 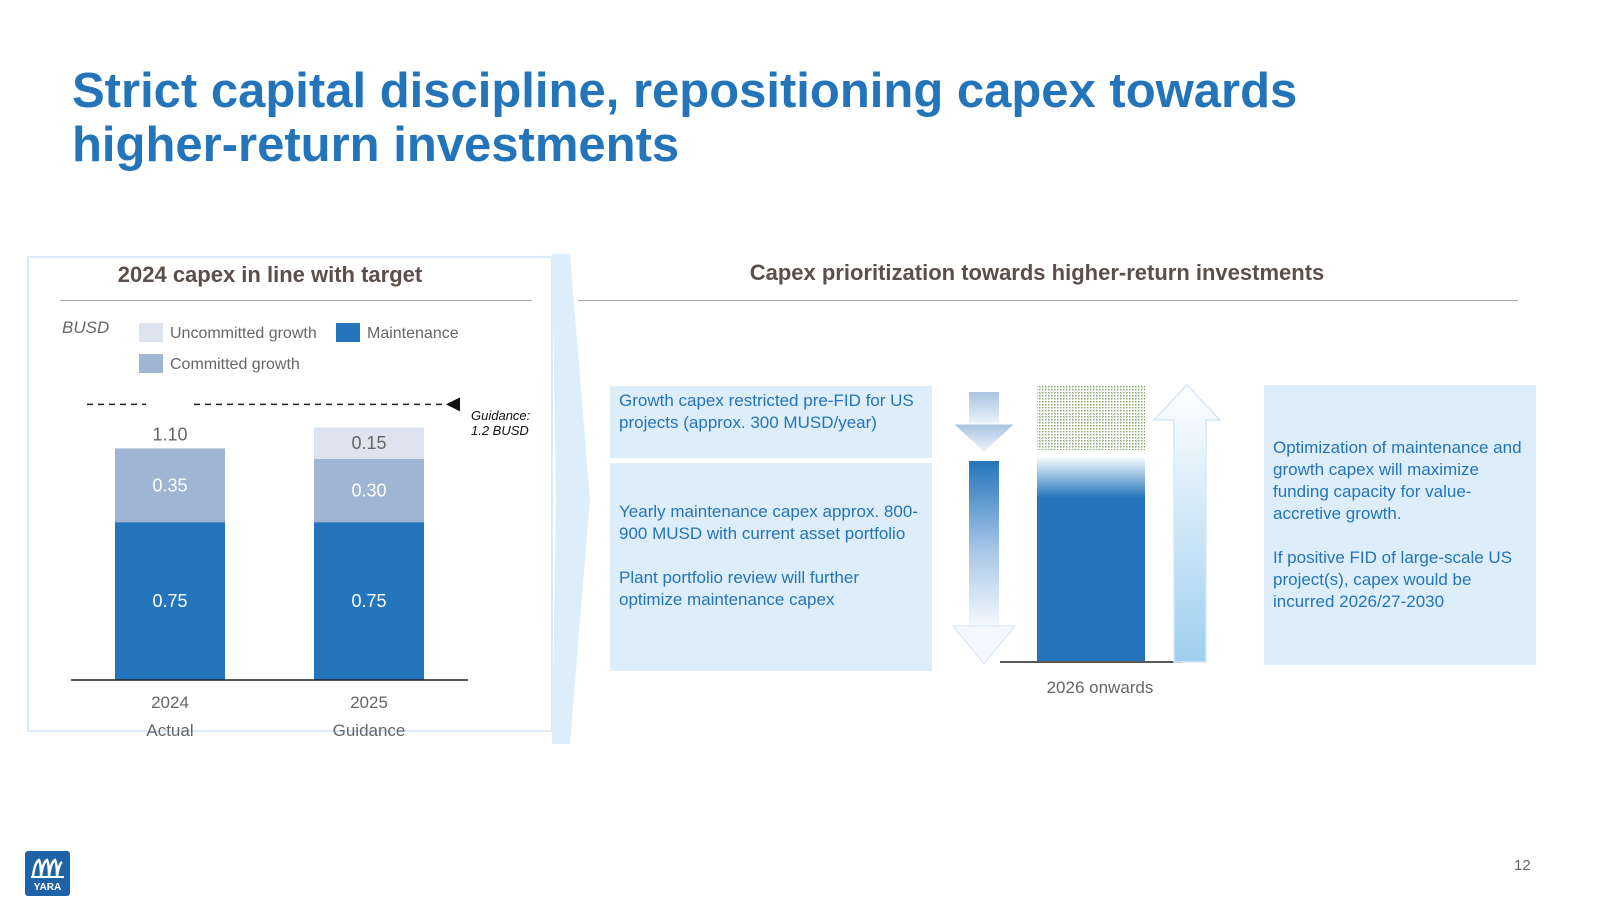 I want to click on data-label: 0.30, so click(x=368, y=491).